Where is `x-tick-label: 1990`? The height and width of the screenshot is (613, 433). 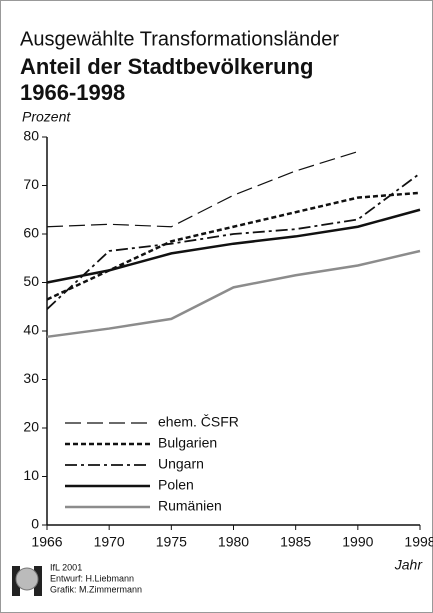 x-tick-label: 1990 is located at coordinates (357, 542).